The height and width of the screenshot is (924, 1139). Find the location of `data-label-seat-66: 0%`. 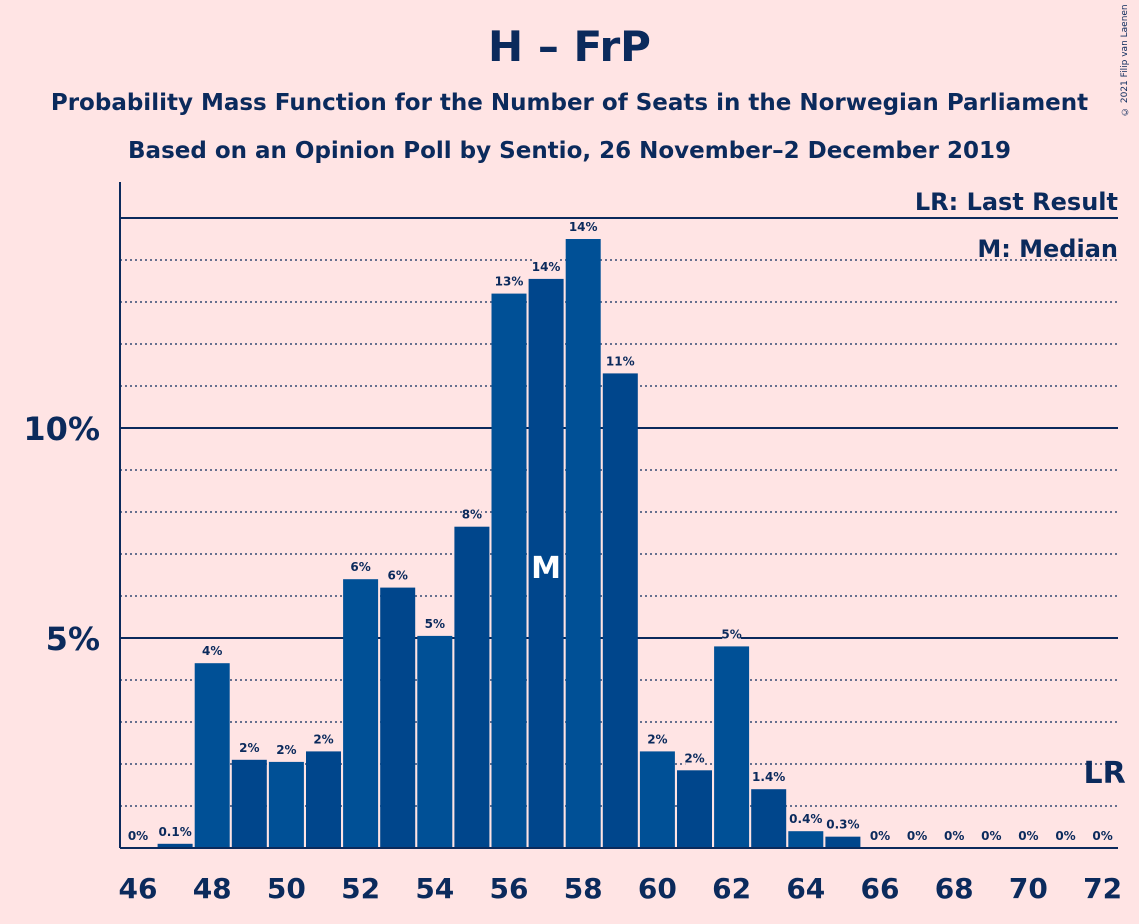

data-label-seat-66: 0% is located at coordinates (880, 836).